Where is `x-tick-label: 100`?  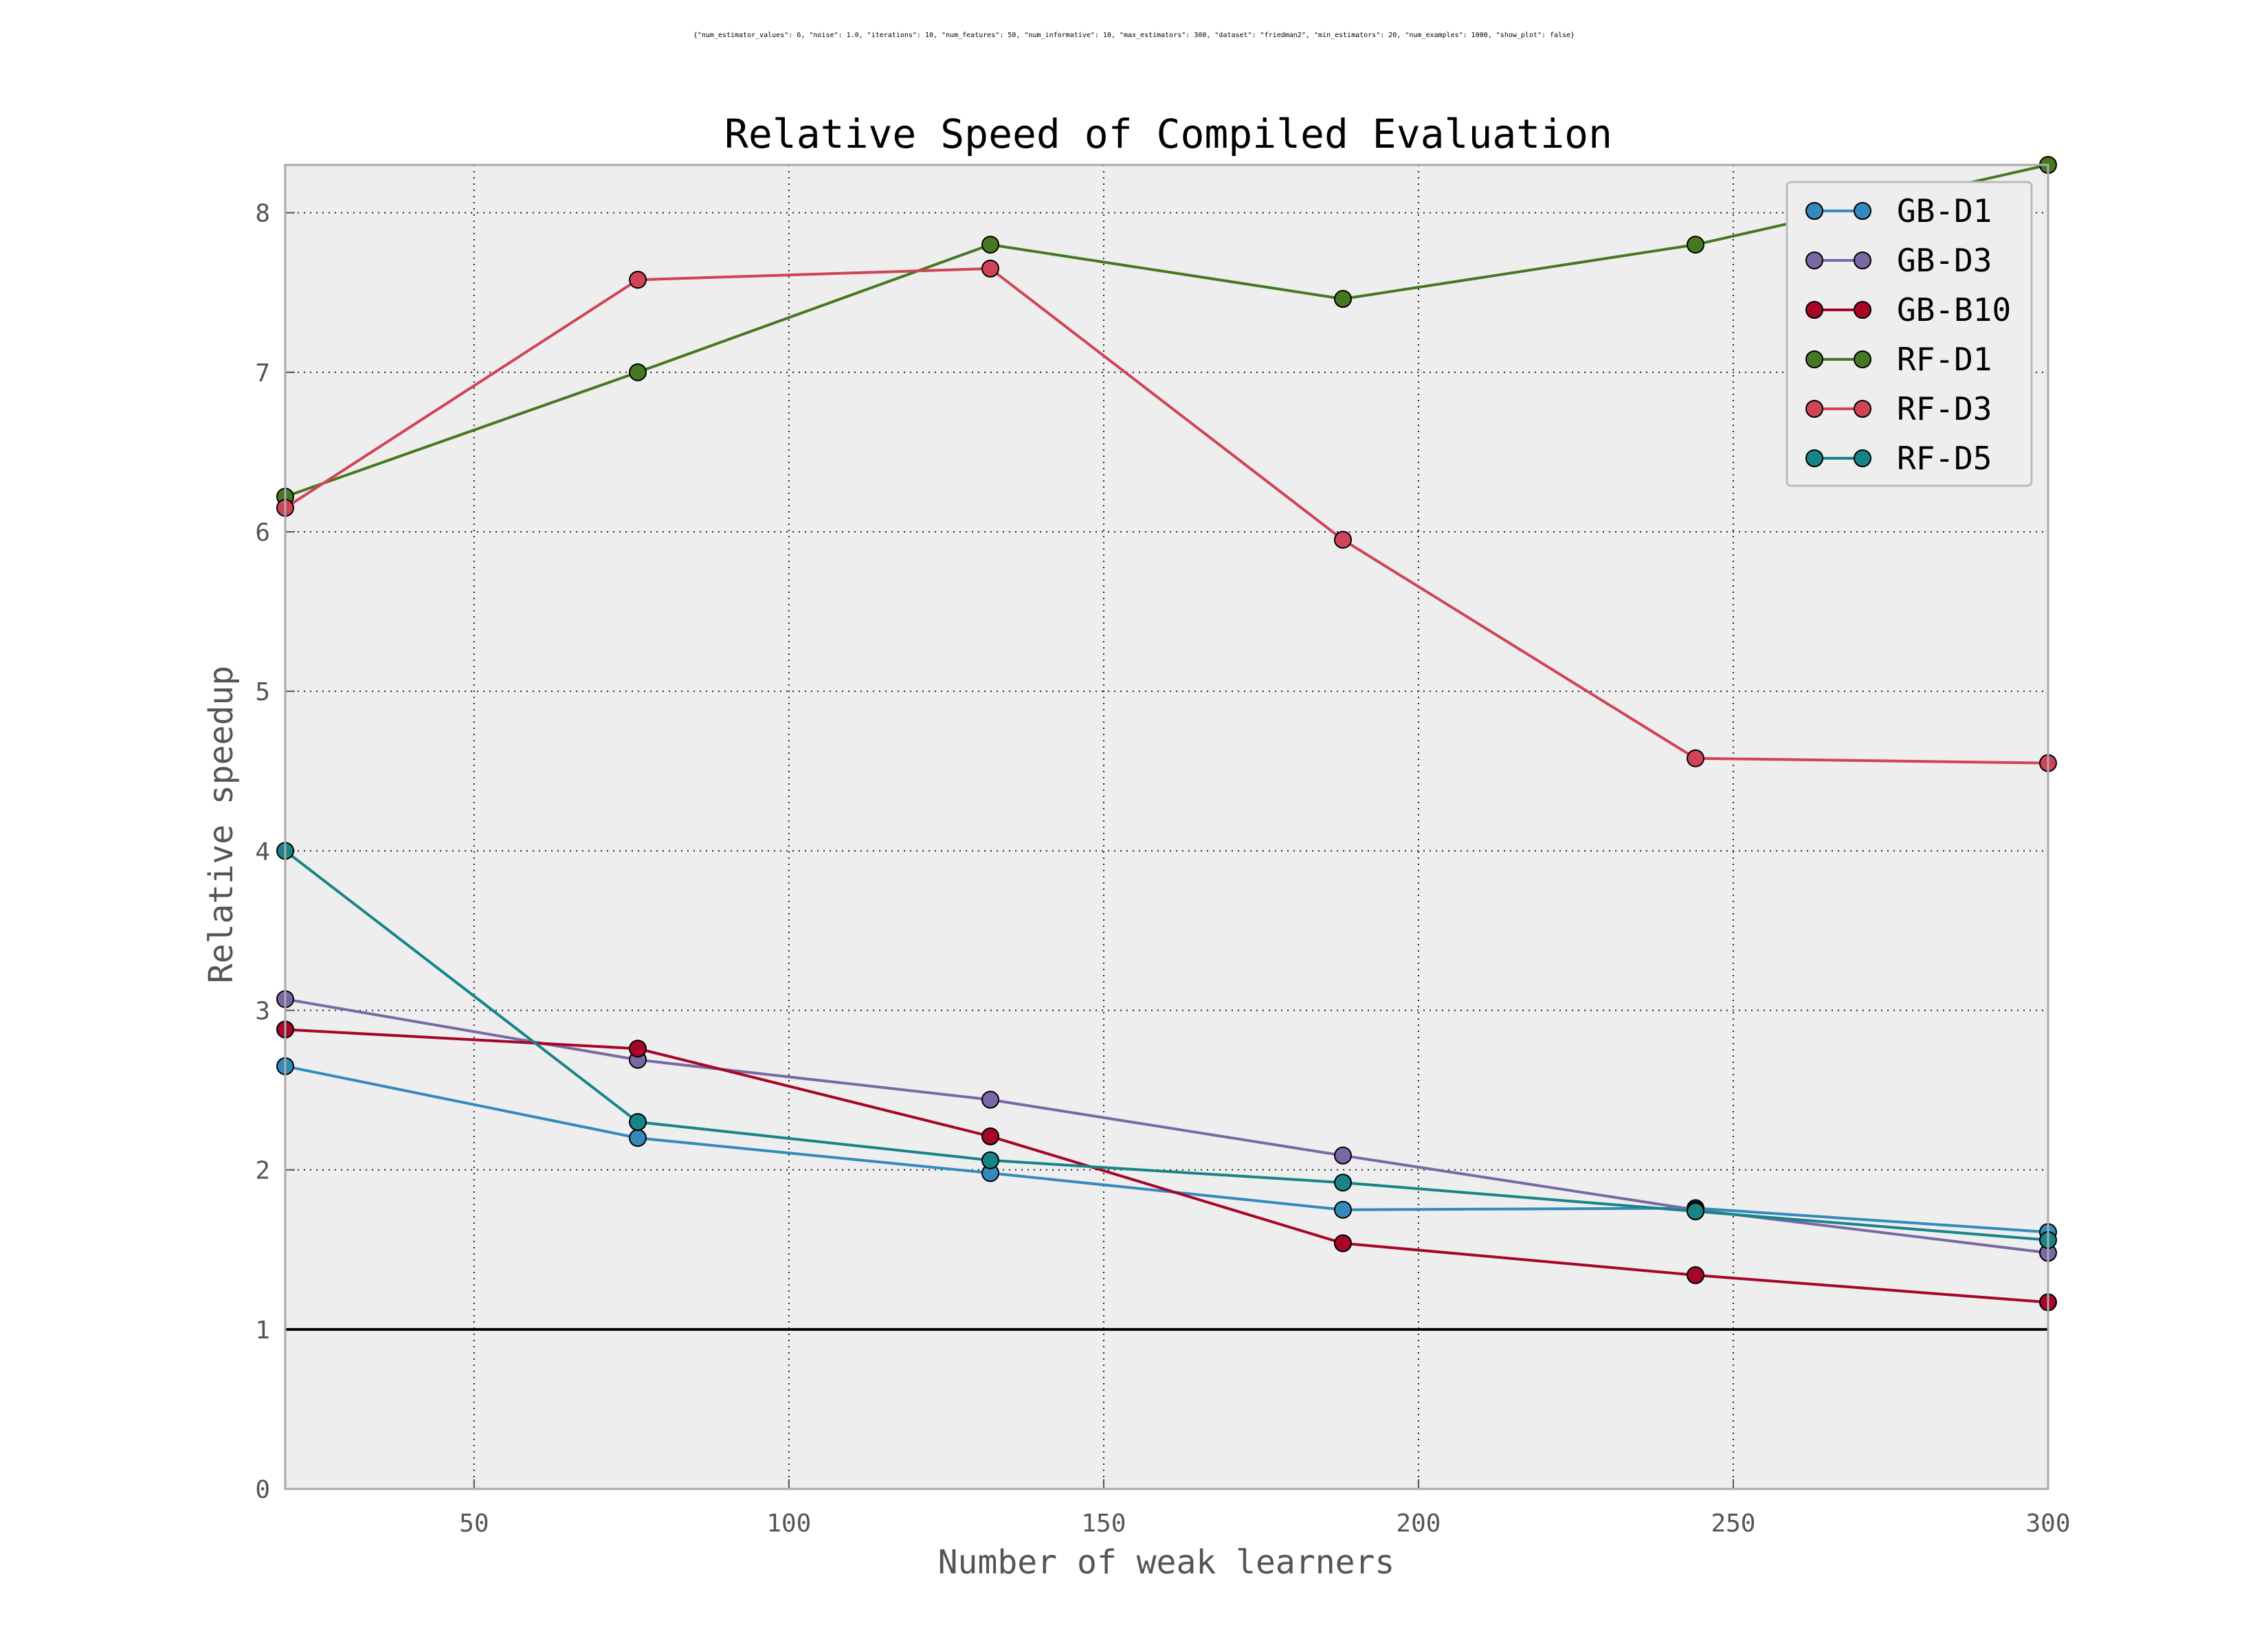 x-tick-label: 100 is located at coordinates (789, 1524).